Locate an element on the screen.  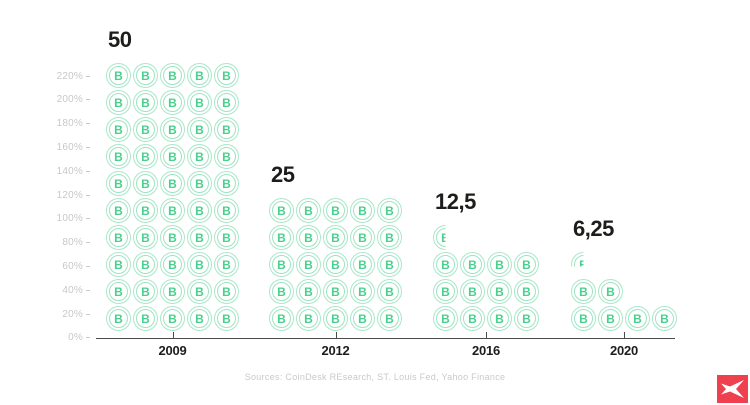
y-axis-tick-label: 200% is located at coordinates (69, 100).